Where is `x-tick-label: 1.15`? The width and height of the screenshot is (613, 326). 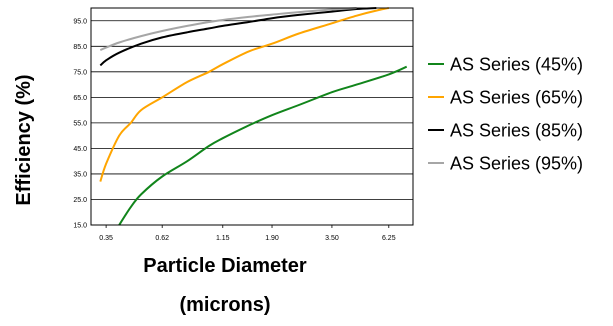 x-tick-label: 1.15 is located at coordinates (223, 238).